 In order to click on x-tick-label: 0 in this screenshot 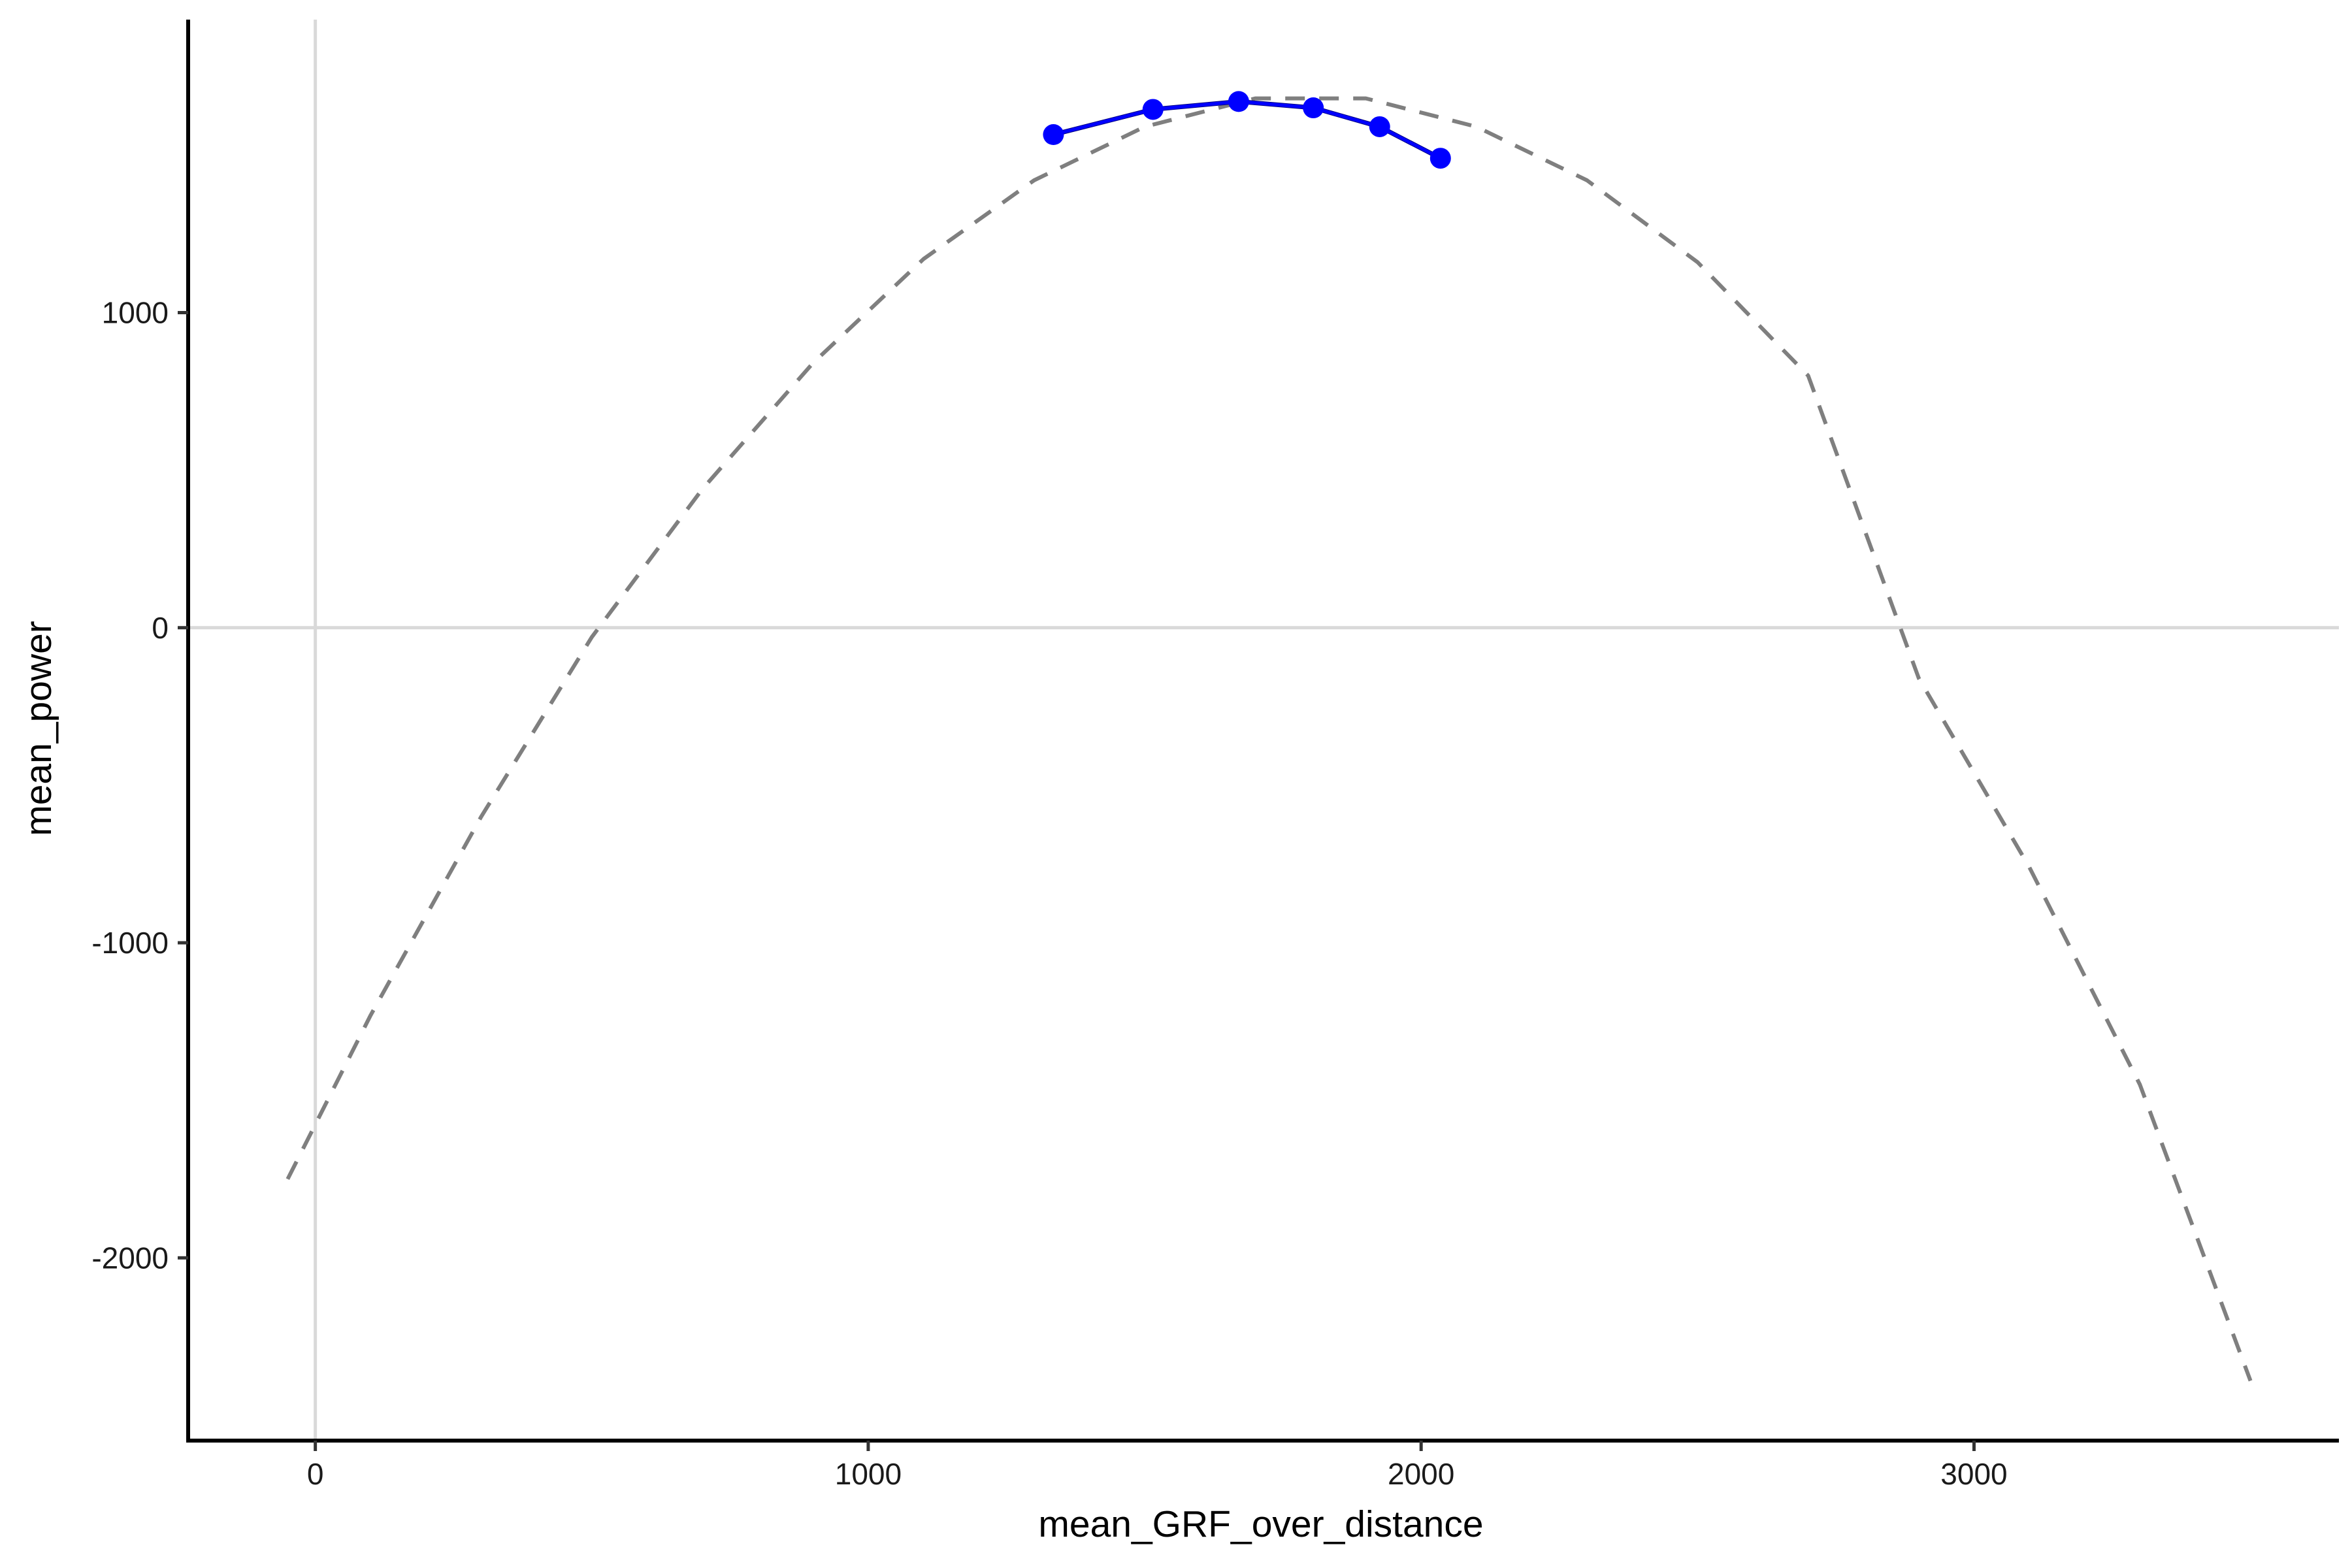, I will do `click(315, 1474)`.